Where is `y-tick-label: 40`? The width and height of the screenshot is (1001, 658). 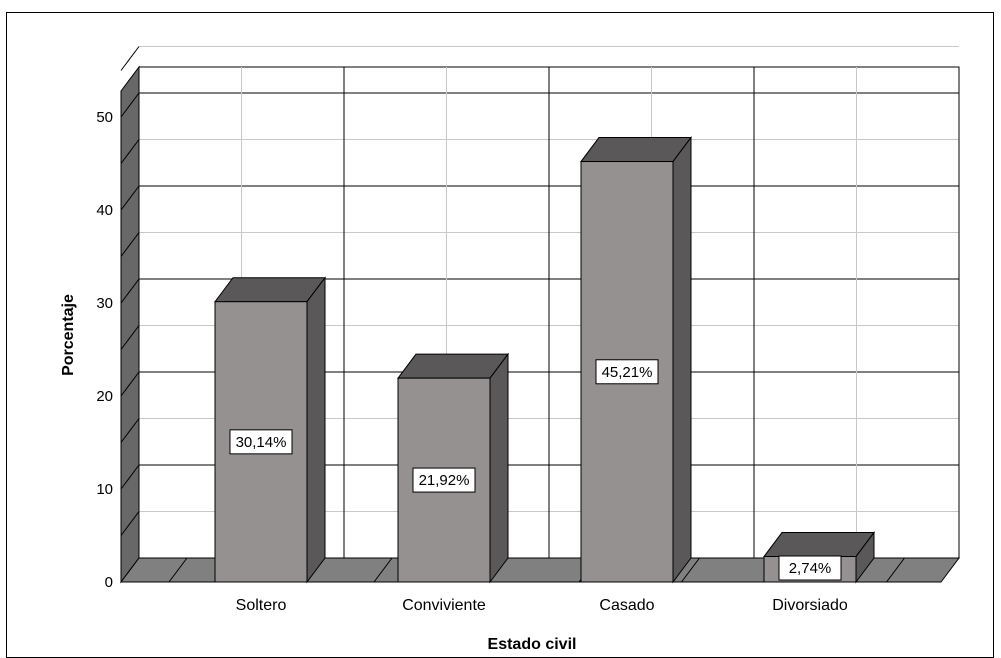 y-tick-label: 40 is located at coordinates (104, 210).